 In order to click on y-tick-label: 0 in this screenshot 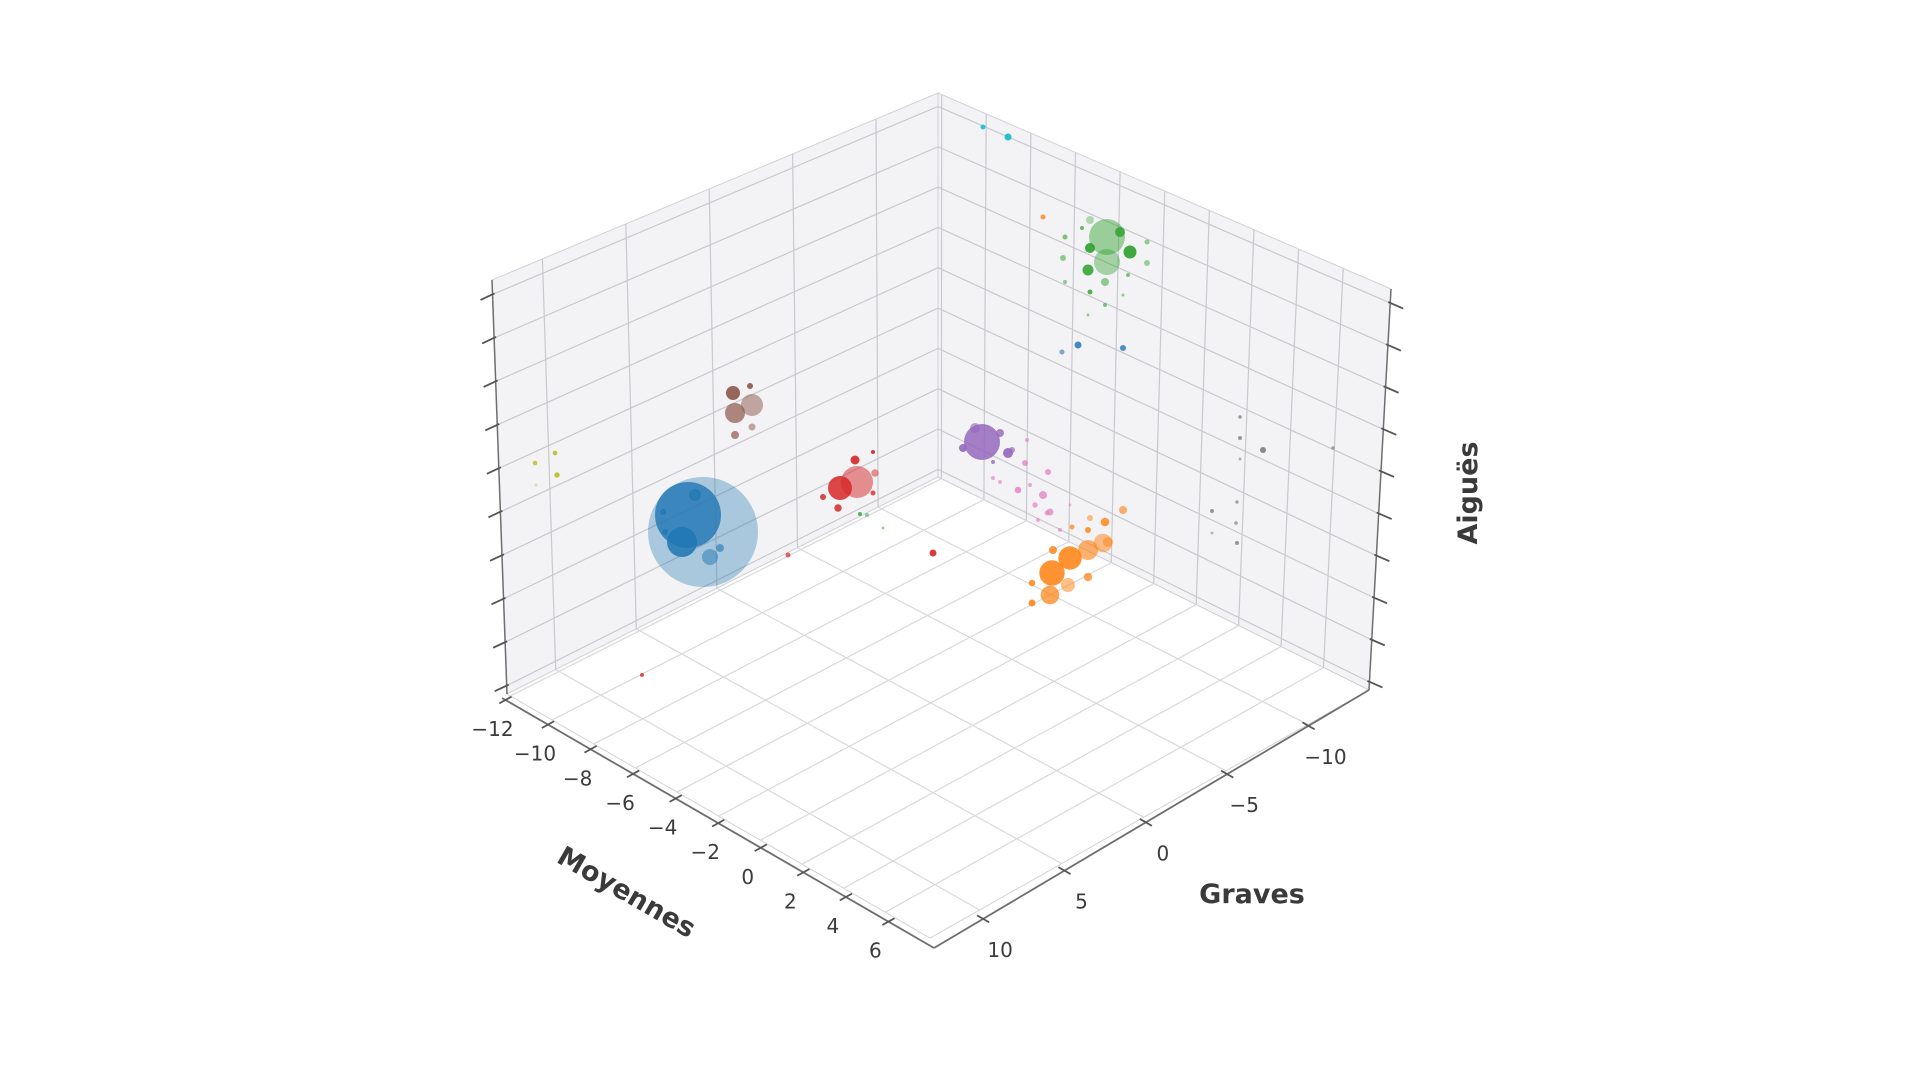, I will do `click(1162, 853)`.